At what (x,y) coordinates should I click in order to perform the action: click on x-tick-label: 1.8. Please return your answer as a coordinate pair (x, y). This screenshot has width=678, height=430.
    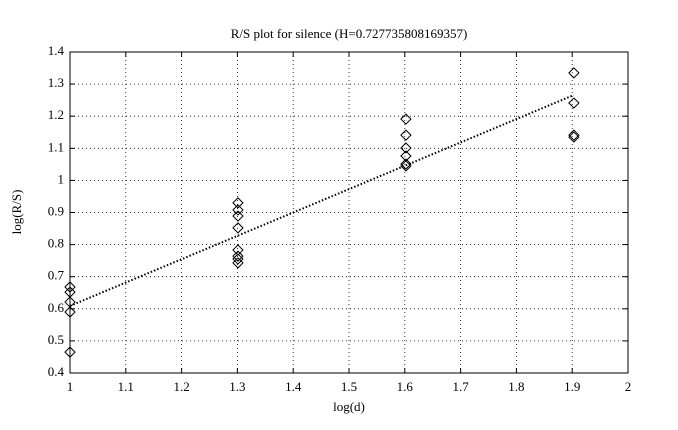
    Looking at the image, I should click on (516, 386).